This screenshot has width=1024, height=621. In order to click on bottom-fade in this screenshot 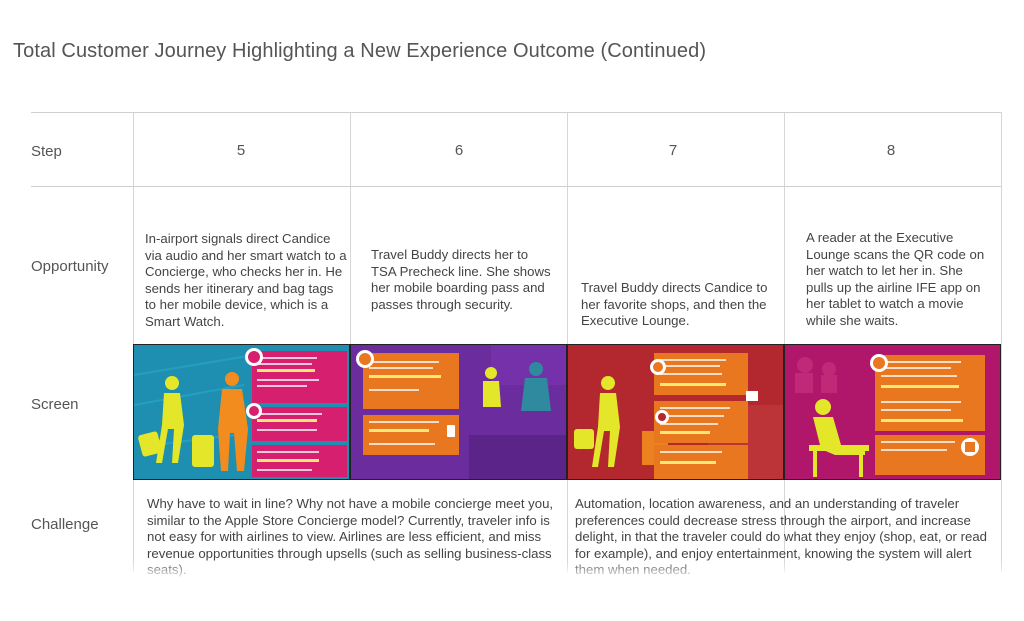, I will do `click(512, 570)`.